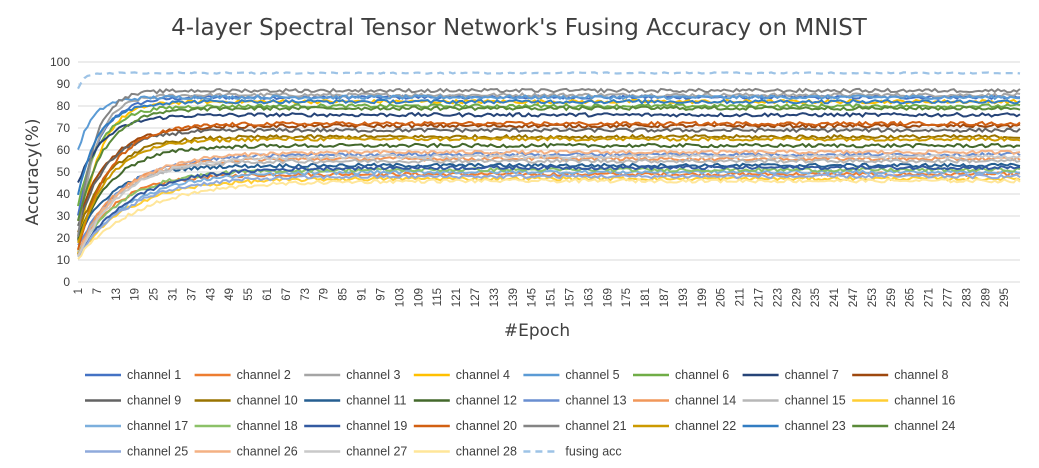 This screenshot has height=468, width=1039. Describe the element at coordinates (595, 401) in the screenshot. I see `legend-label: channel 13` at that location.